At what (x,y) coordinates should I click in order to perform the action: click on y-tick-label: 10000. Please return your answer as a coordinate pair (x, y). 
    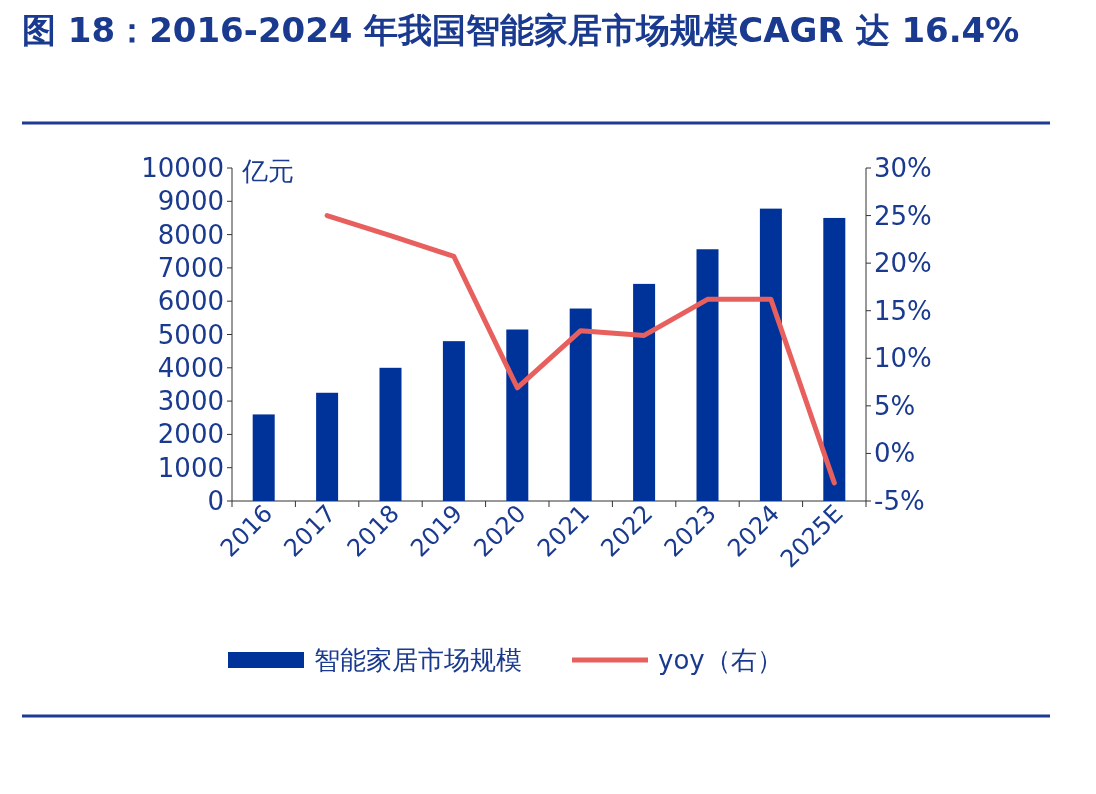
    Looking at the image, I should click on (182, 168).